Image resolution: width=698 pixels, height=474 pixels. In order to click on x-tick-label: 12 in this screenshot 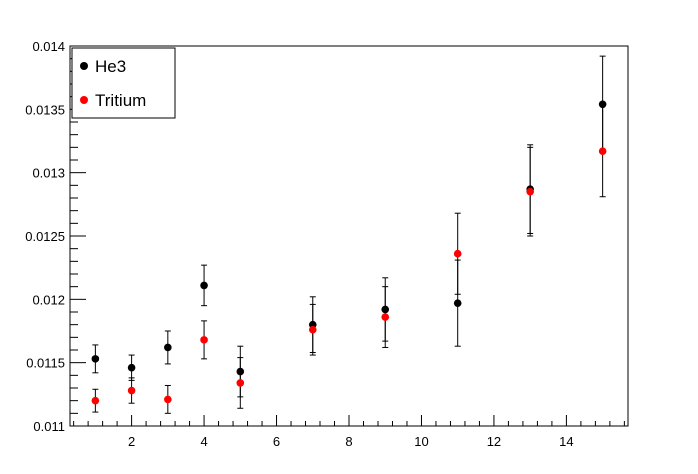, I will do `click(494, 441)`.